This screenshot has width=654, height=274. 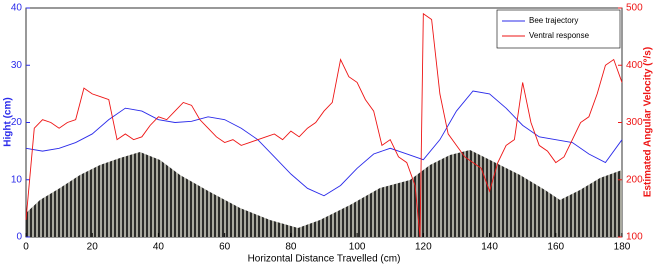 What do you see at coordinates (634, 179) in the screenshot?
I see `y2-tick-label: 200` at bounding box center [634, 179].